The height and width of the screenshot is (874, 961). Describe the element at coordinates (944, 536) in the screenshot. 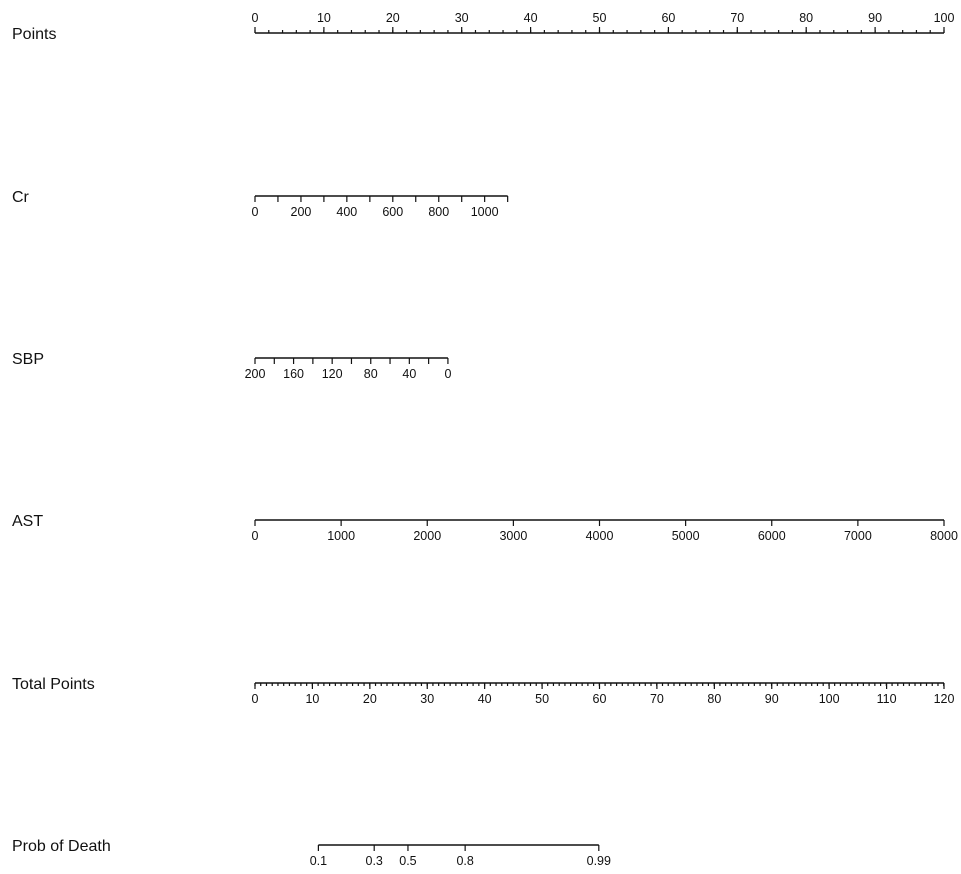

I see `tick-label: 8000` at that location.